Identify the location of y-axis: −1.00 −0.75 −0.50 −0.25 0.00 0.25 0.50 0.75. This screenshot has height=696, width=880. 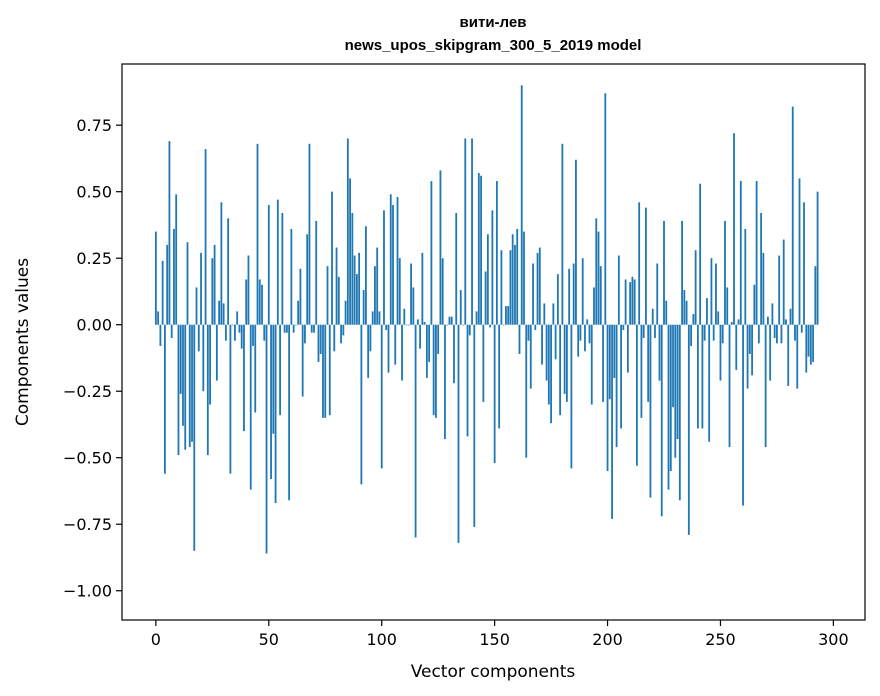
(92, 358).